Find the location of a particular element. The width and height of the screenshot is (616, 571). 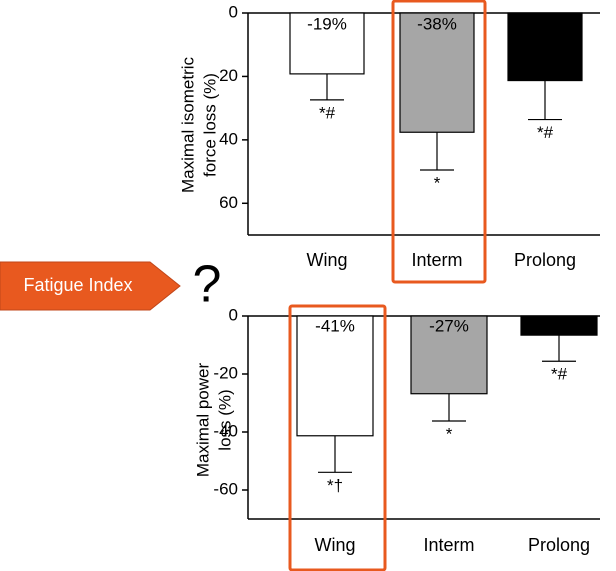

y-axis-title: loss (%) is located at coordinates (224, 419).